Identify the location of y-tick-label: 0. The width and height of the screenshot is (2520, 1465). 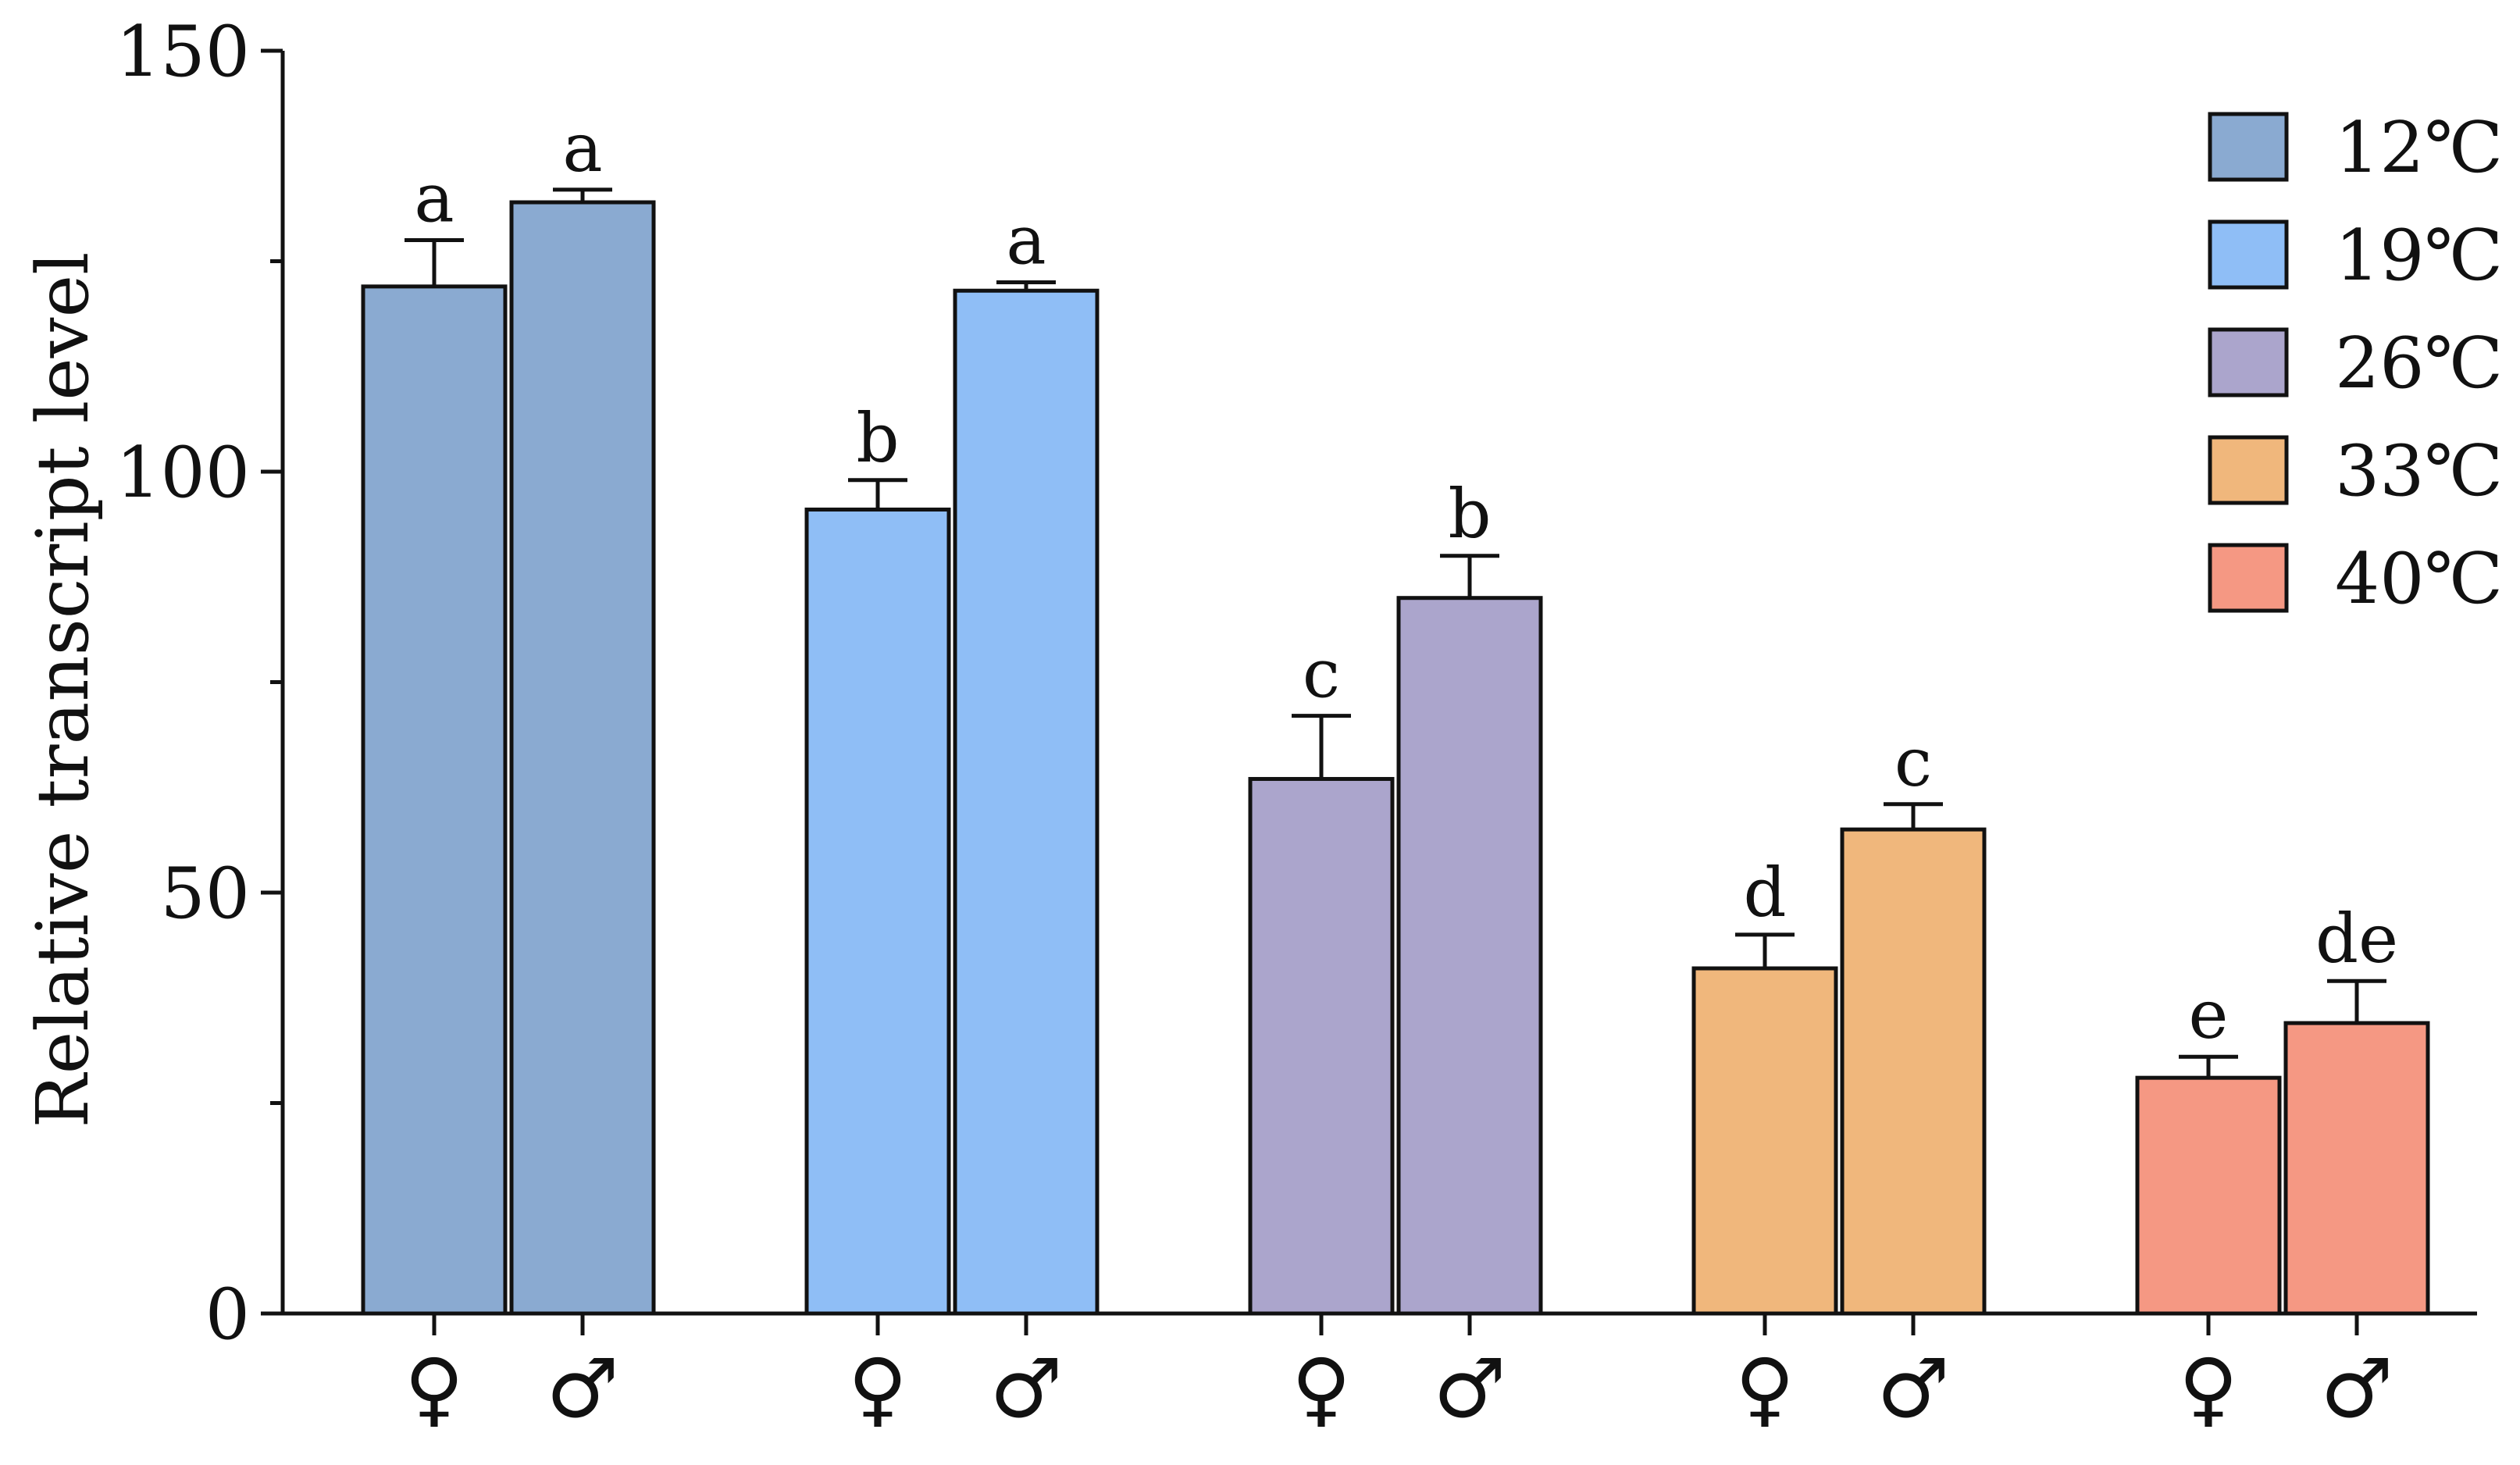
(227, 1315).